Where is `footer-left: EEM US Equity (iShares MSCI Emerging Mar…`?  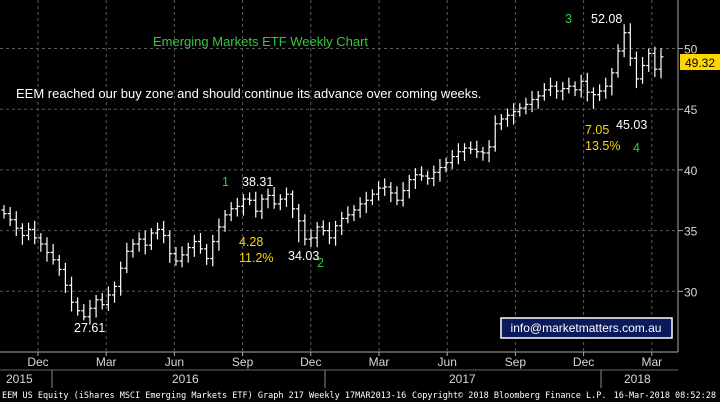 footer-left: EEM US Equity (iShares MSCI Emerging Mar… is located at coordinates (204, 396).